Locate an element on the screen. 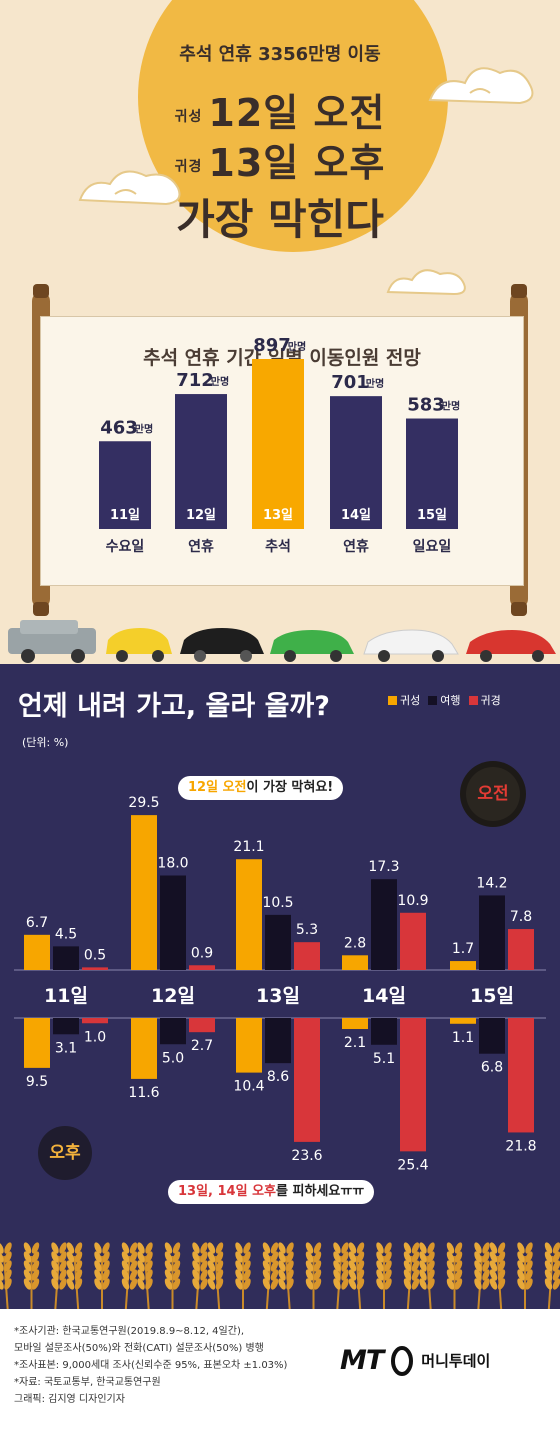  legend-return: 귀경 is located at coordinates (484, 700).